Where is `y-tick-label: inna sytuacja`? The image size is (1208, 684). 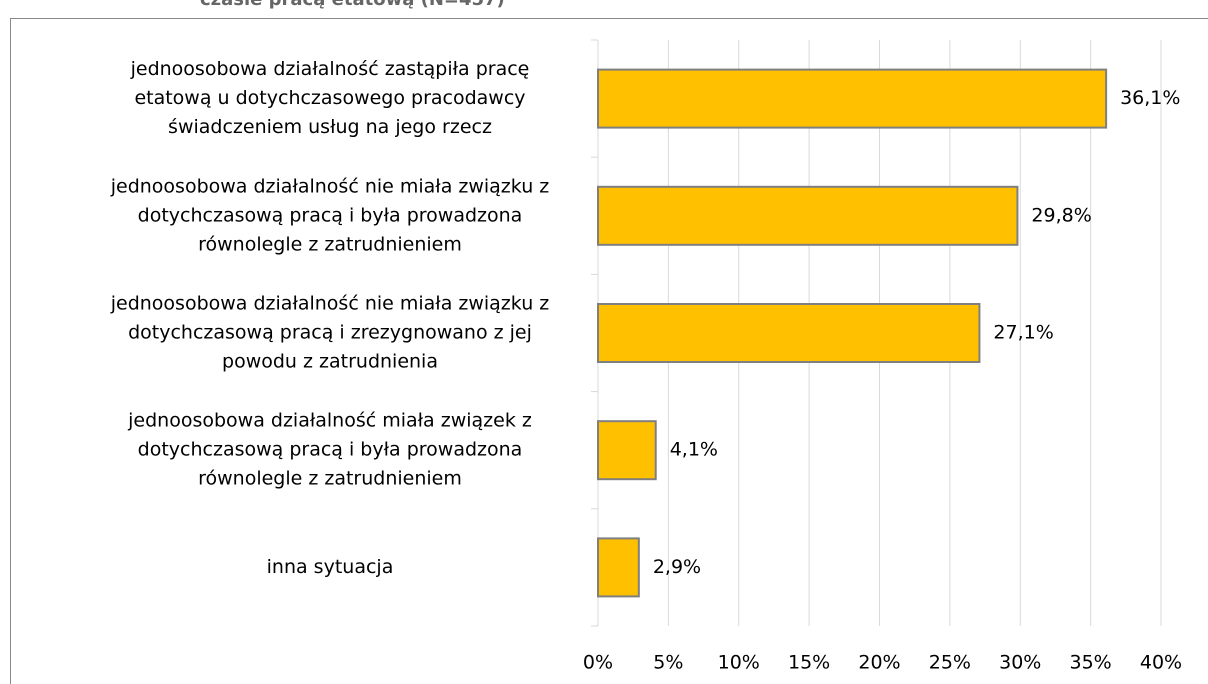 y-tick-label: inna sytuacja is located at coordinates (330, 567).